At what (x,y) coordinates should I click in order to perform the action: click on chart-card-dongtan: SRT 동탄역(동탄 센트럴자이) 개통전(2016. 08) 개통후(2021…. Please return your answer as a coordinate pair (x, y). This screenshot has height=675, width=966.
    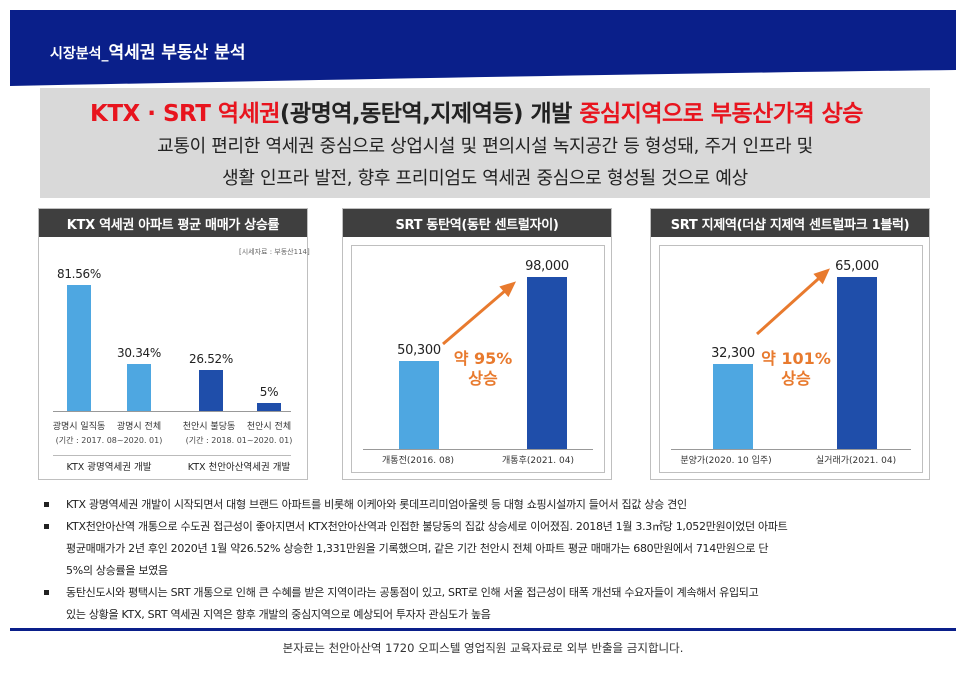
    Looking at the image, I should click on (477, 344).